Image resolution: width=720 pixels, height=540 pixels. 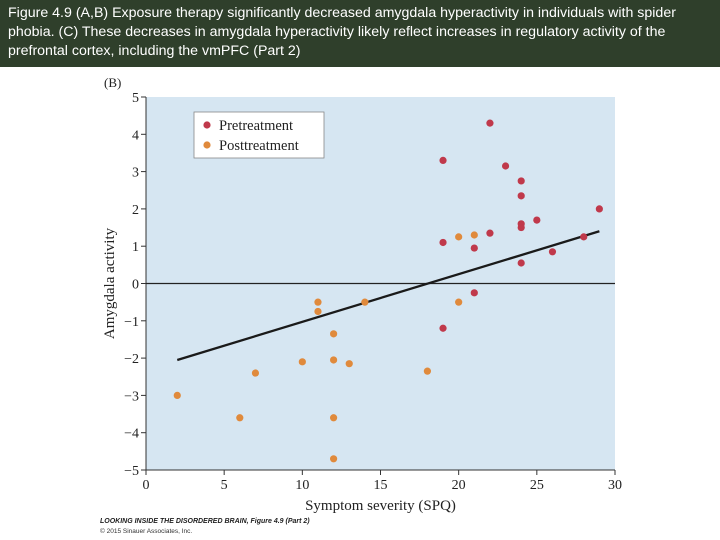 I want to click on x-axis-label: Symptom severity (SPQ), so click(x=380, y=506).